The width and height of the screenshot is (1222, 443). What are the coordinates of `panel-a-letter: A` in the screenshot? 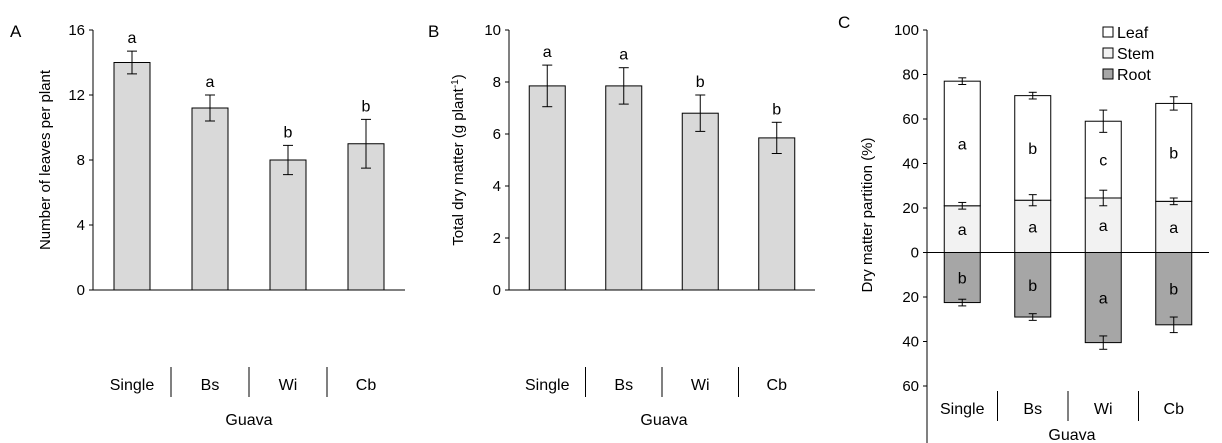 It's located at (16, 31).